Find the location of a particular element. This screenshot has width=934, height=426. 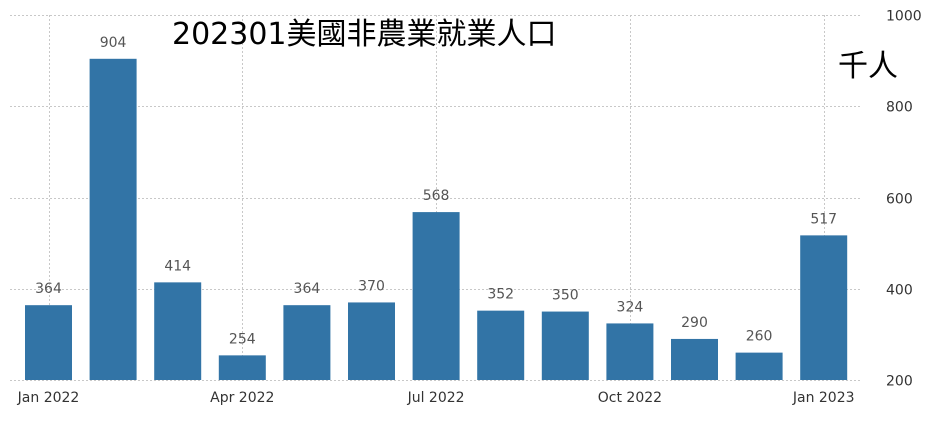

x-axis-ticks: Jan 2022 Apr 2022 Jul 2022 Oct 2022 Jan 2023 is located at coordinates (436, 398).